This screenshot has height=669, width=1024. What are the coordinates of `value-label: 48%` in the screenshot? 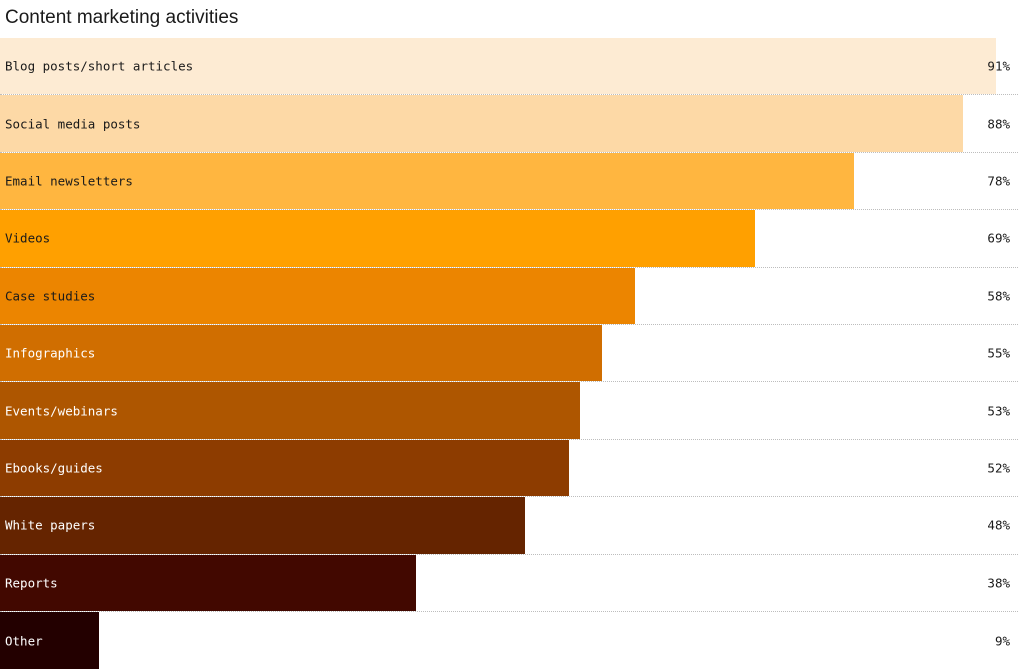 It's located at (998, 525).